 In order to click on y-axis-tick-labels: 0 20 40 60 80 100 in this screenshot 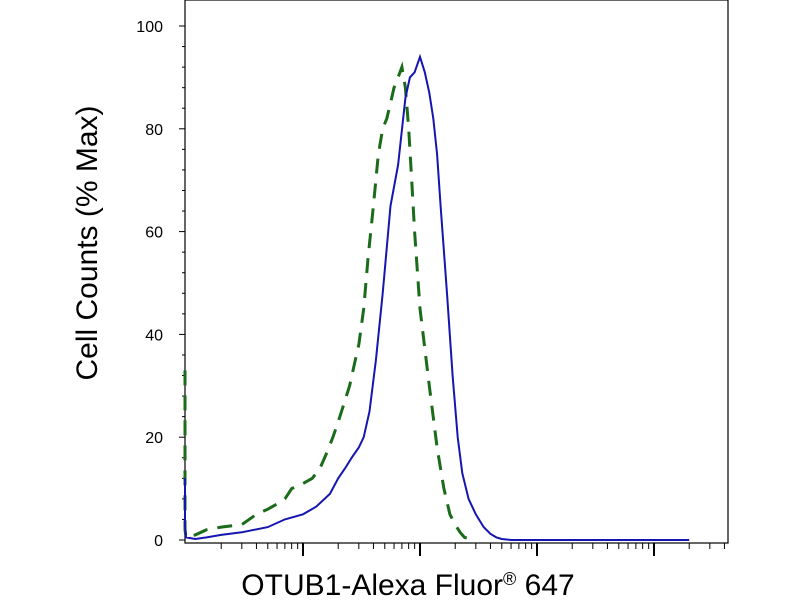, I will do `click(149, 284)`.